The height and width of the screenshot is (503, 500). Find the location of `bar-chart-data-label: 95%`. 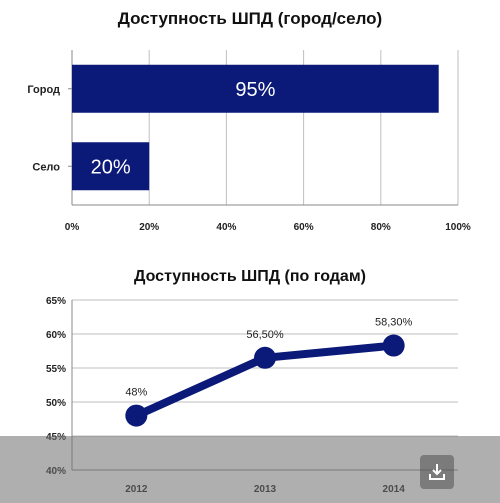

bar-chart-data-label: 95% is located at coordinates (255, 90).